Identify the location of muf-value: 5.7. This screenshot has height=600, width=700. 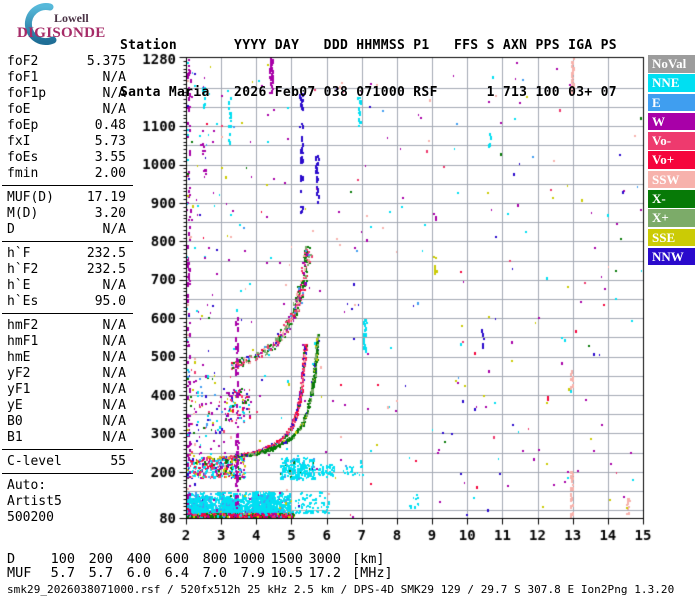
(100, 573).